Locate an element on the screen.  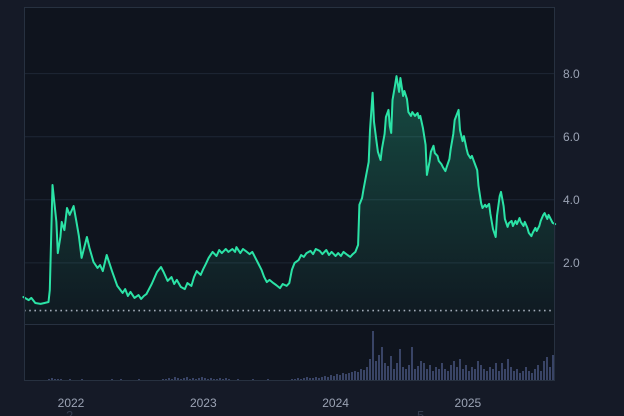
clipped-text: 2 is located at coordinates (70, 412).